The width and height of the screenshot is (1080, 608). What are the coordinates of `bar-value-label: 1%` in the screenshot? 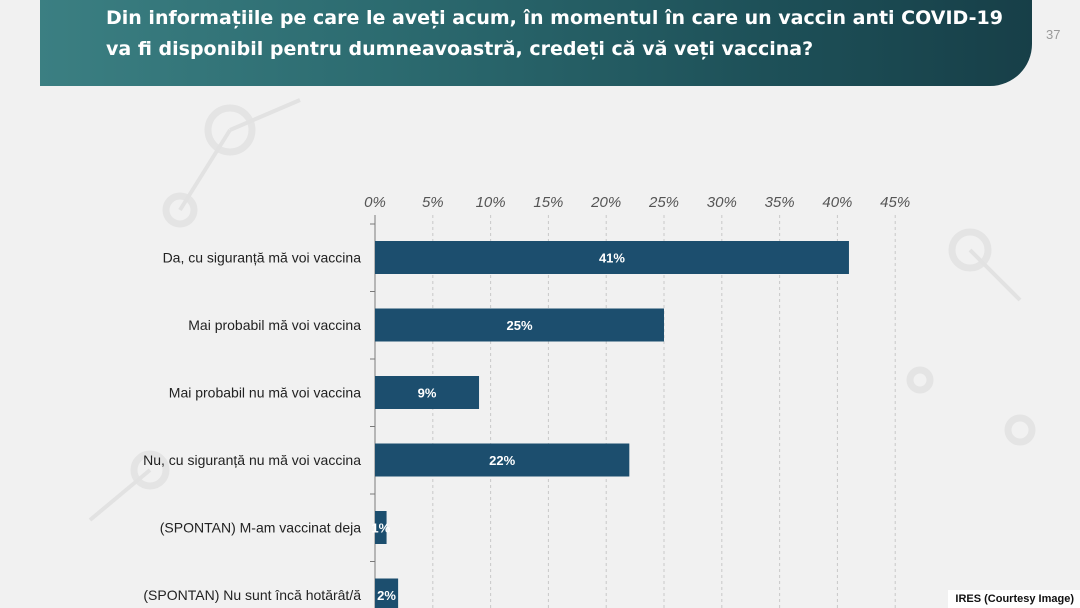 It's located at (380, 528).